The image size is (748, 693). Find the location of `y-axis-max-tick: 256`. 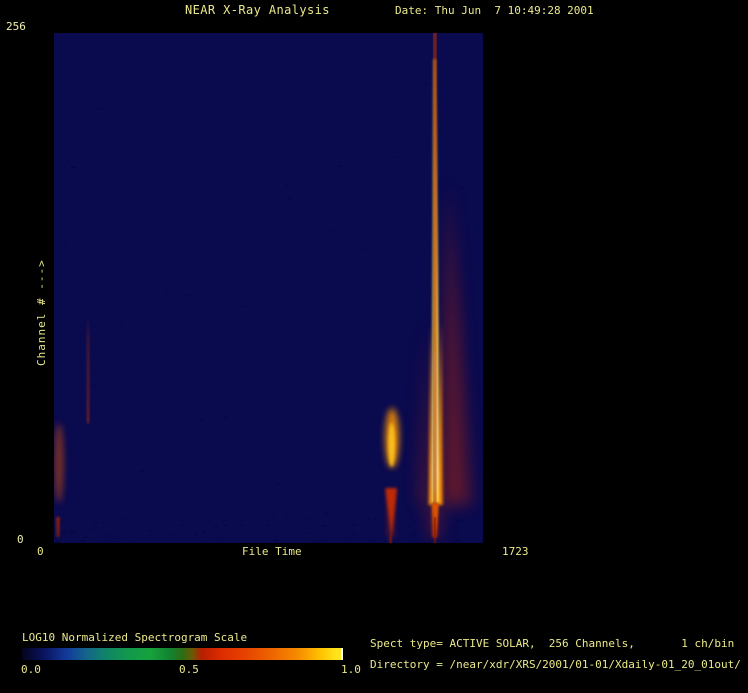

y-axis-max-tick: 256 is located at coordinates (16, 26).